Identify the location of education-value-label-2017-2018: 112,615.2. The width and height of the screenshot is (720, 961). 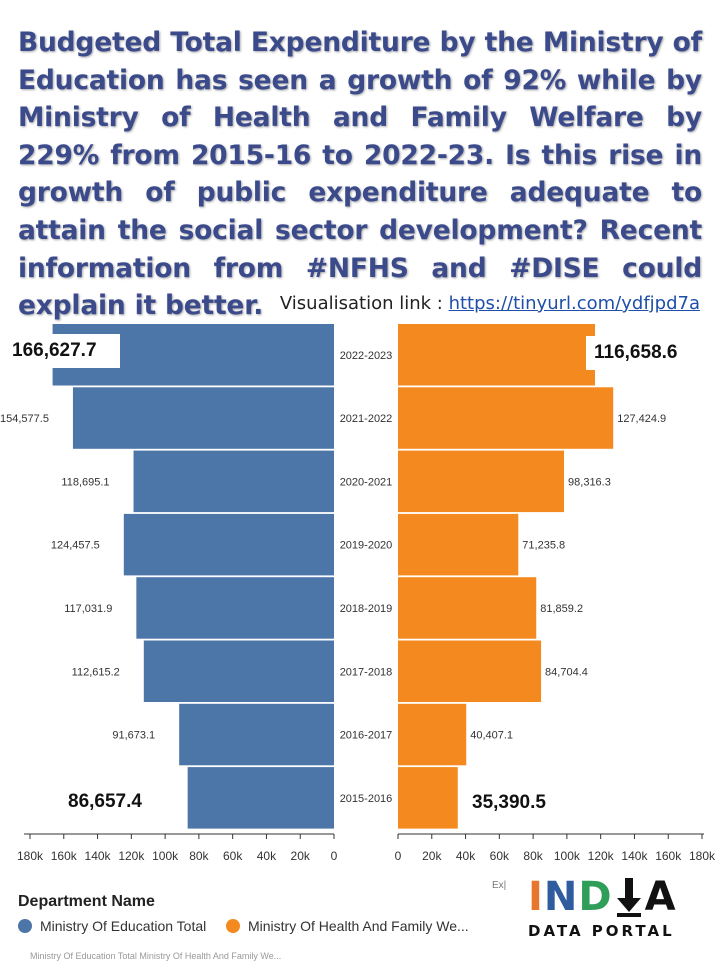
(96, 672).